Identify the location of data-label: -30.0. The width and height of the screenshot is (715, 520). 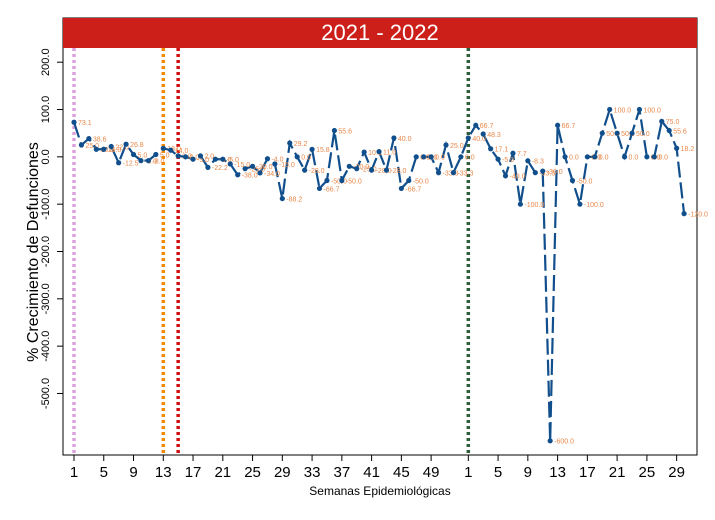
(555, 172).